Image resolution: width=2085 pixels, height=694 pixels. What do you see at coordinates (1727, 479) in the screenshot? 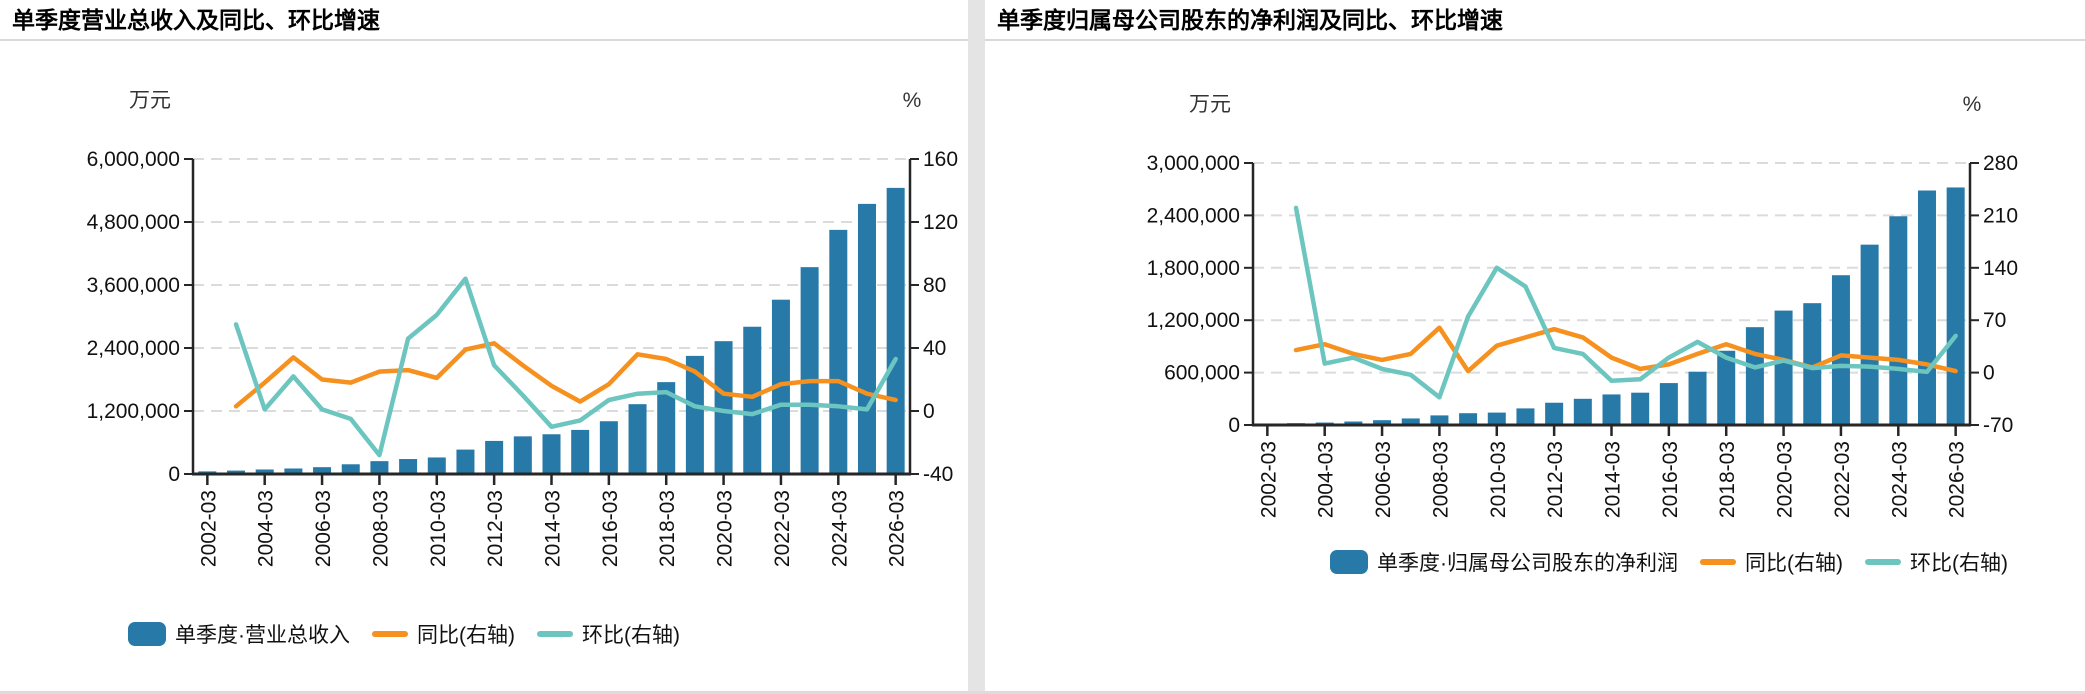
I see `x-axis-tick-label: 2018-03` at bounding box center [1727, 479].